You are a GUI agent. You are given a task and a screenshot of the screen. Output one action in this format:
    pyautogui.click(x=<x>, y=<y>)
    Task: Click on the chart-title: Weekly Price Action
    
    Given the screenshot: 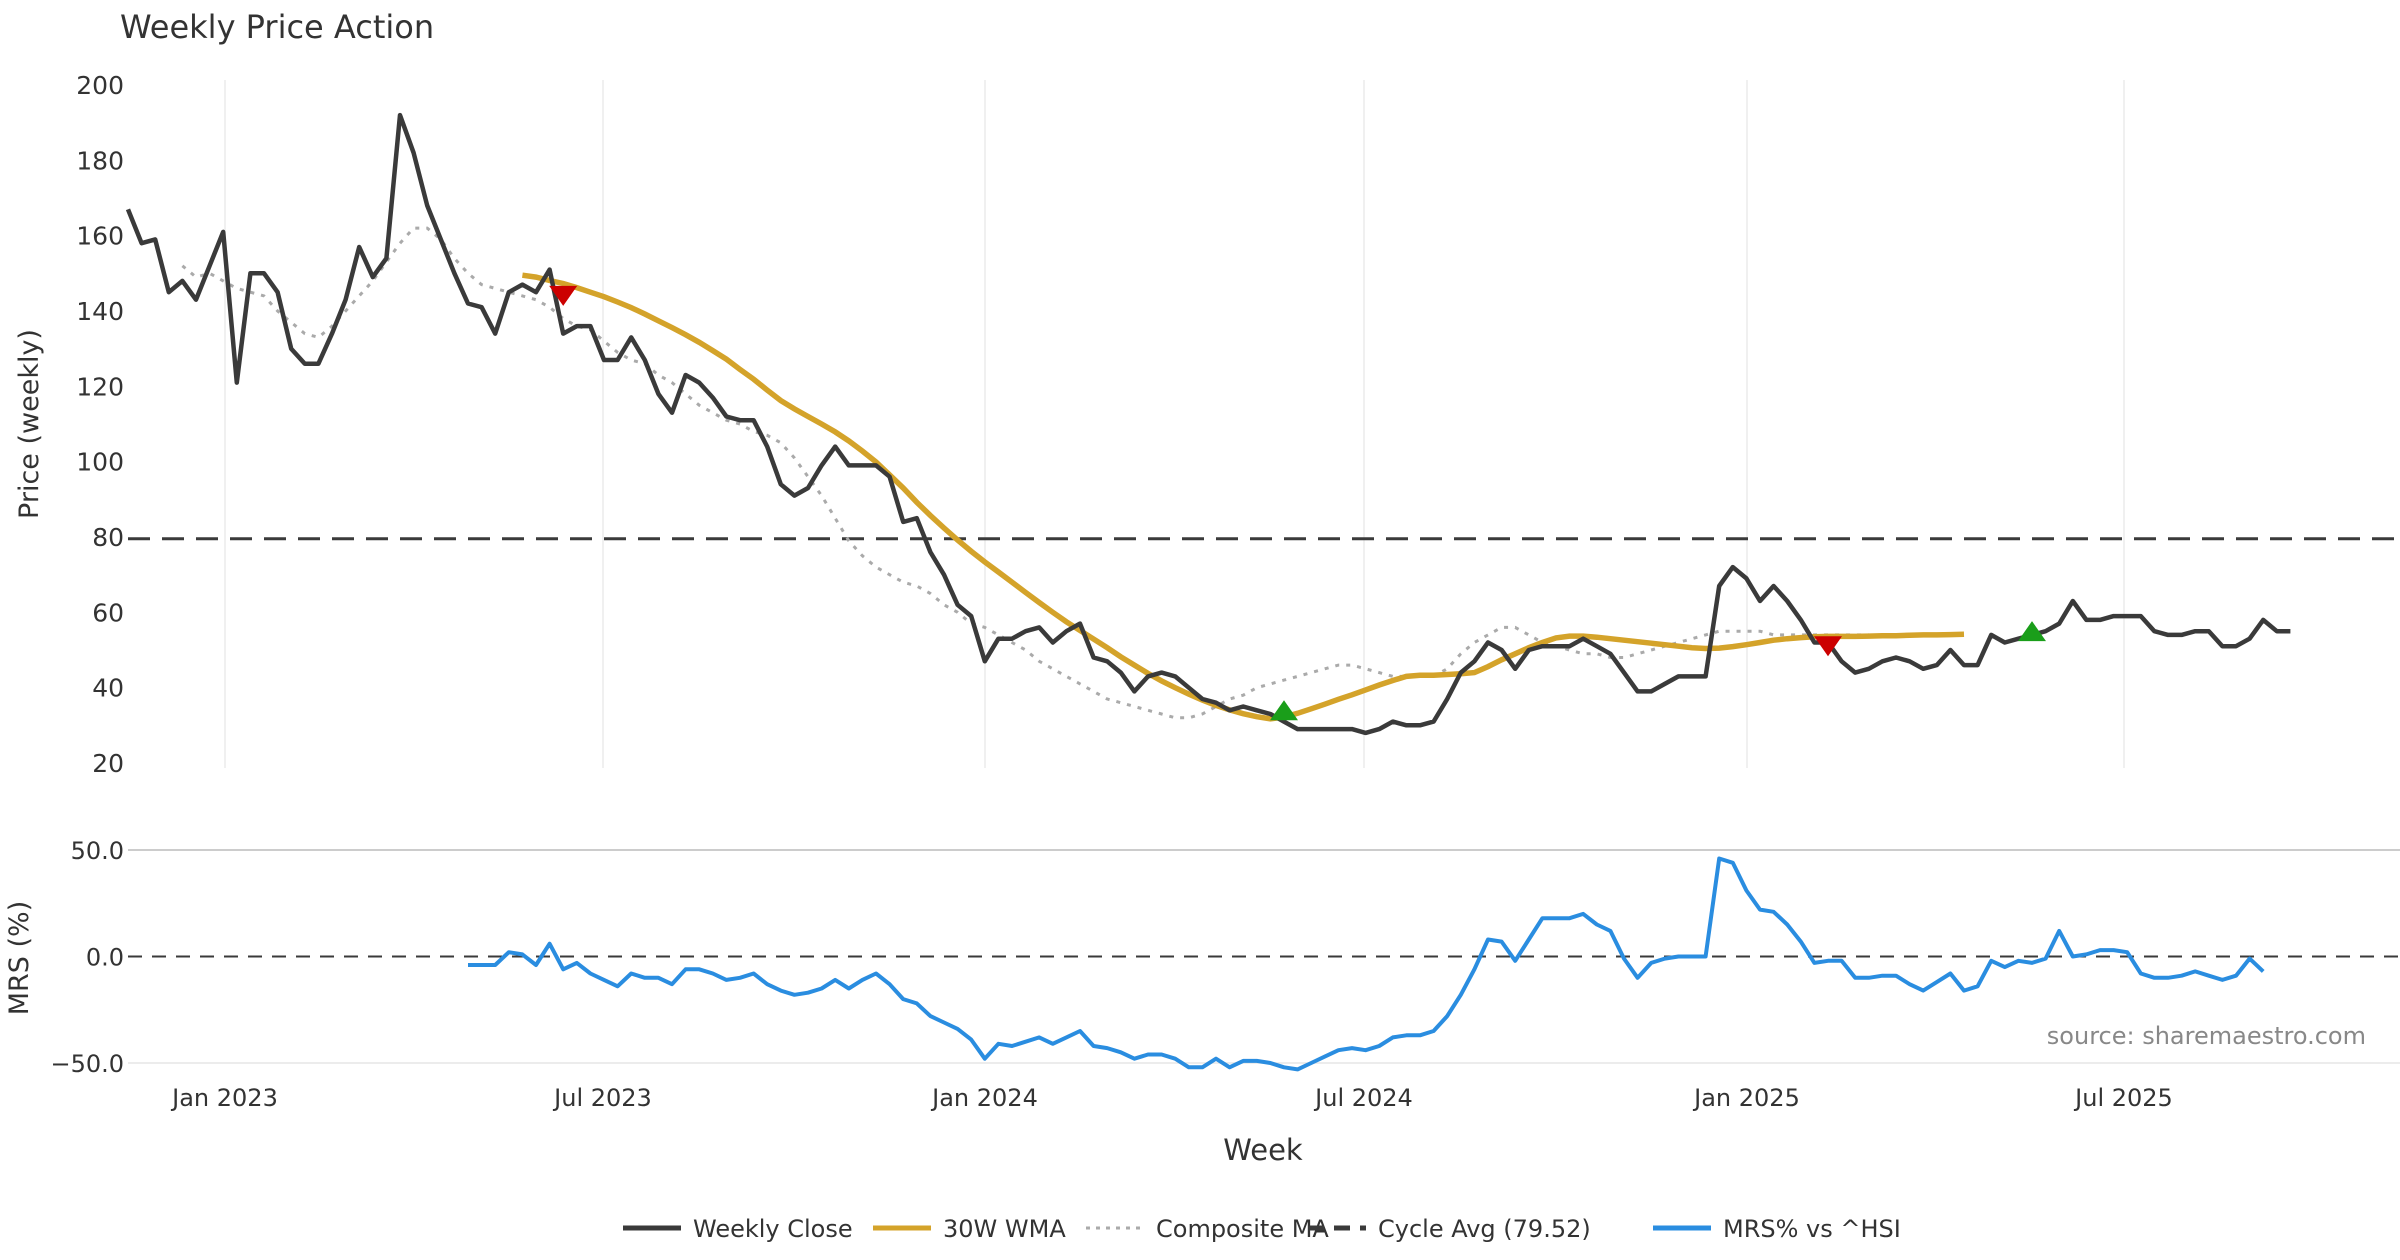 What is the action you would take?
    pyautogui.click(x=277, y=27)
    